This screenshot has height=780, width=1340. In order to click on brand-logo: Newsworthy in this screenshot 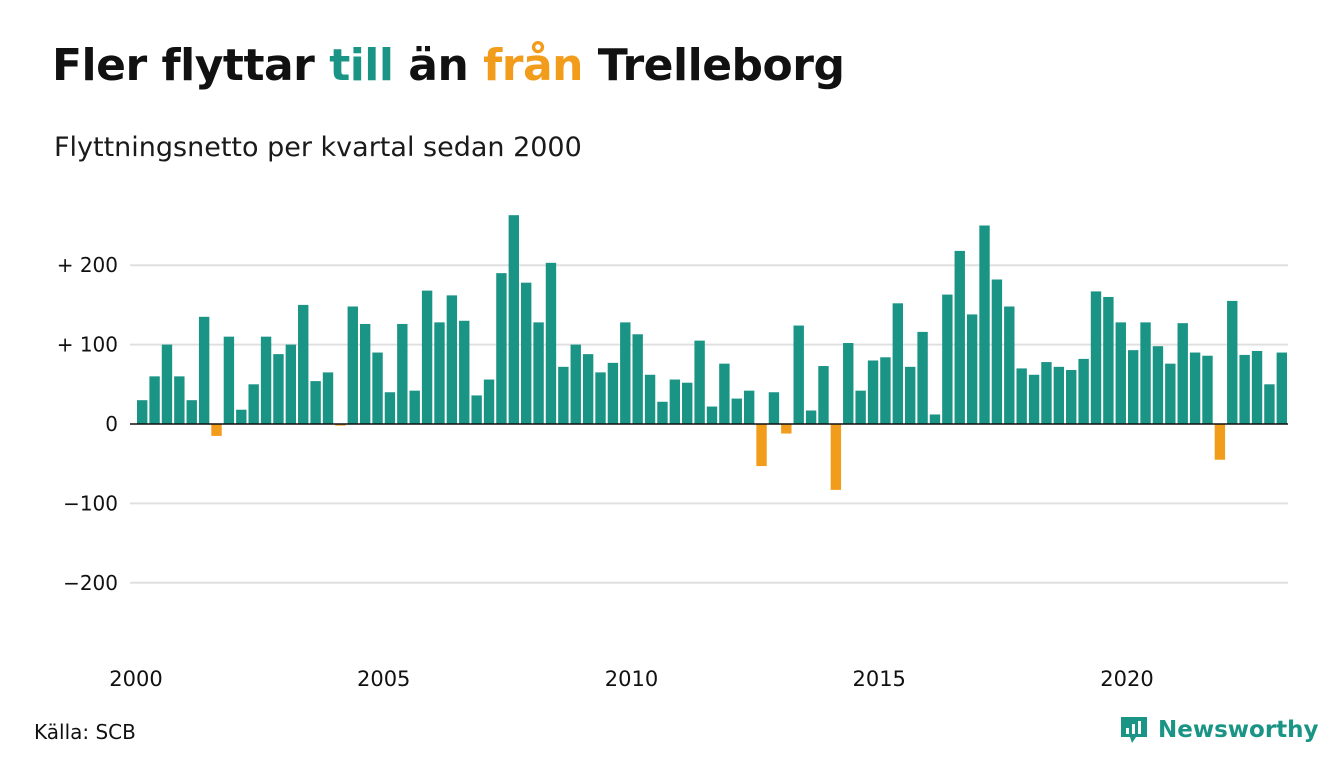, I will do `click(1218, 730)`.